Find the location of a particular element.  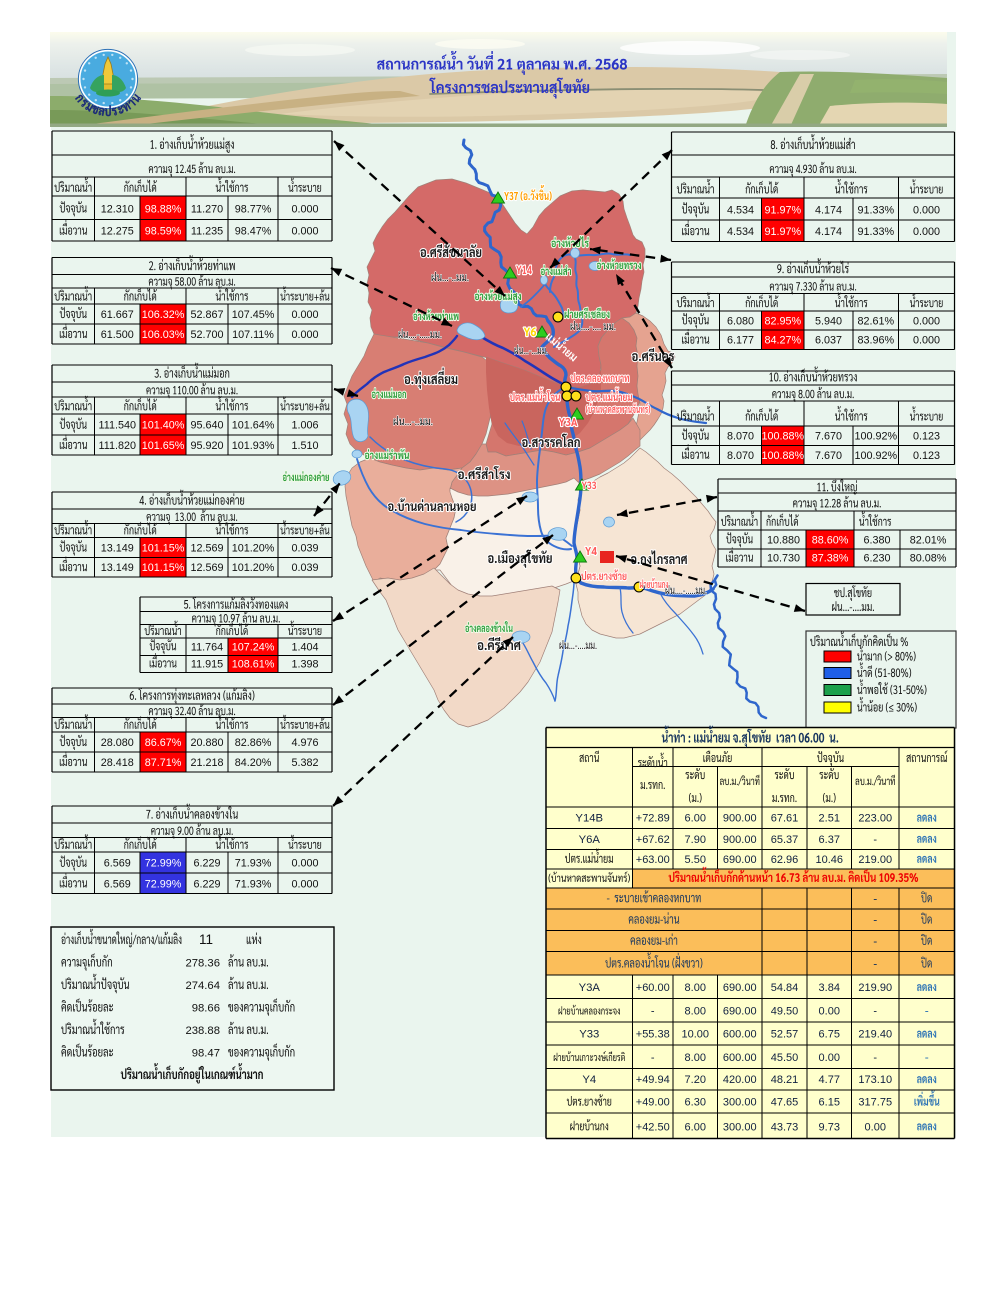

svg-text: 106.32% is located at coordinates (163, 315).